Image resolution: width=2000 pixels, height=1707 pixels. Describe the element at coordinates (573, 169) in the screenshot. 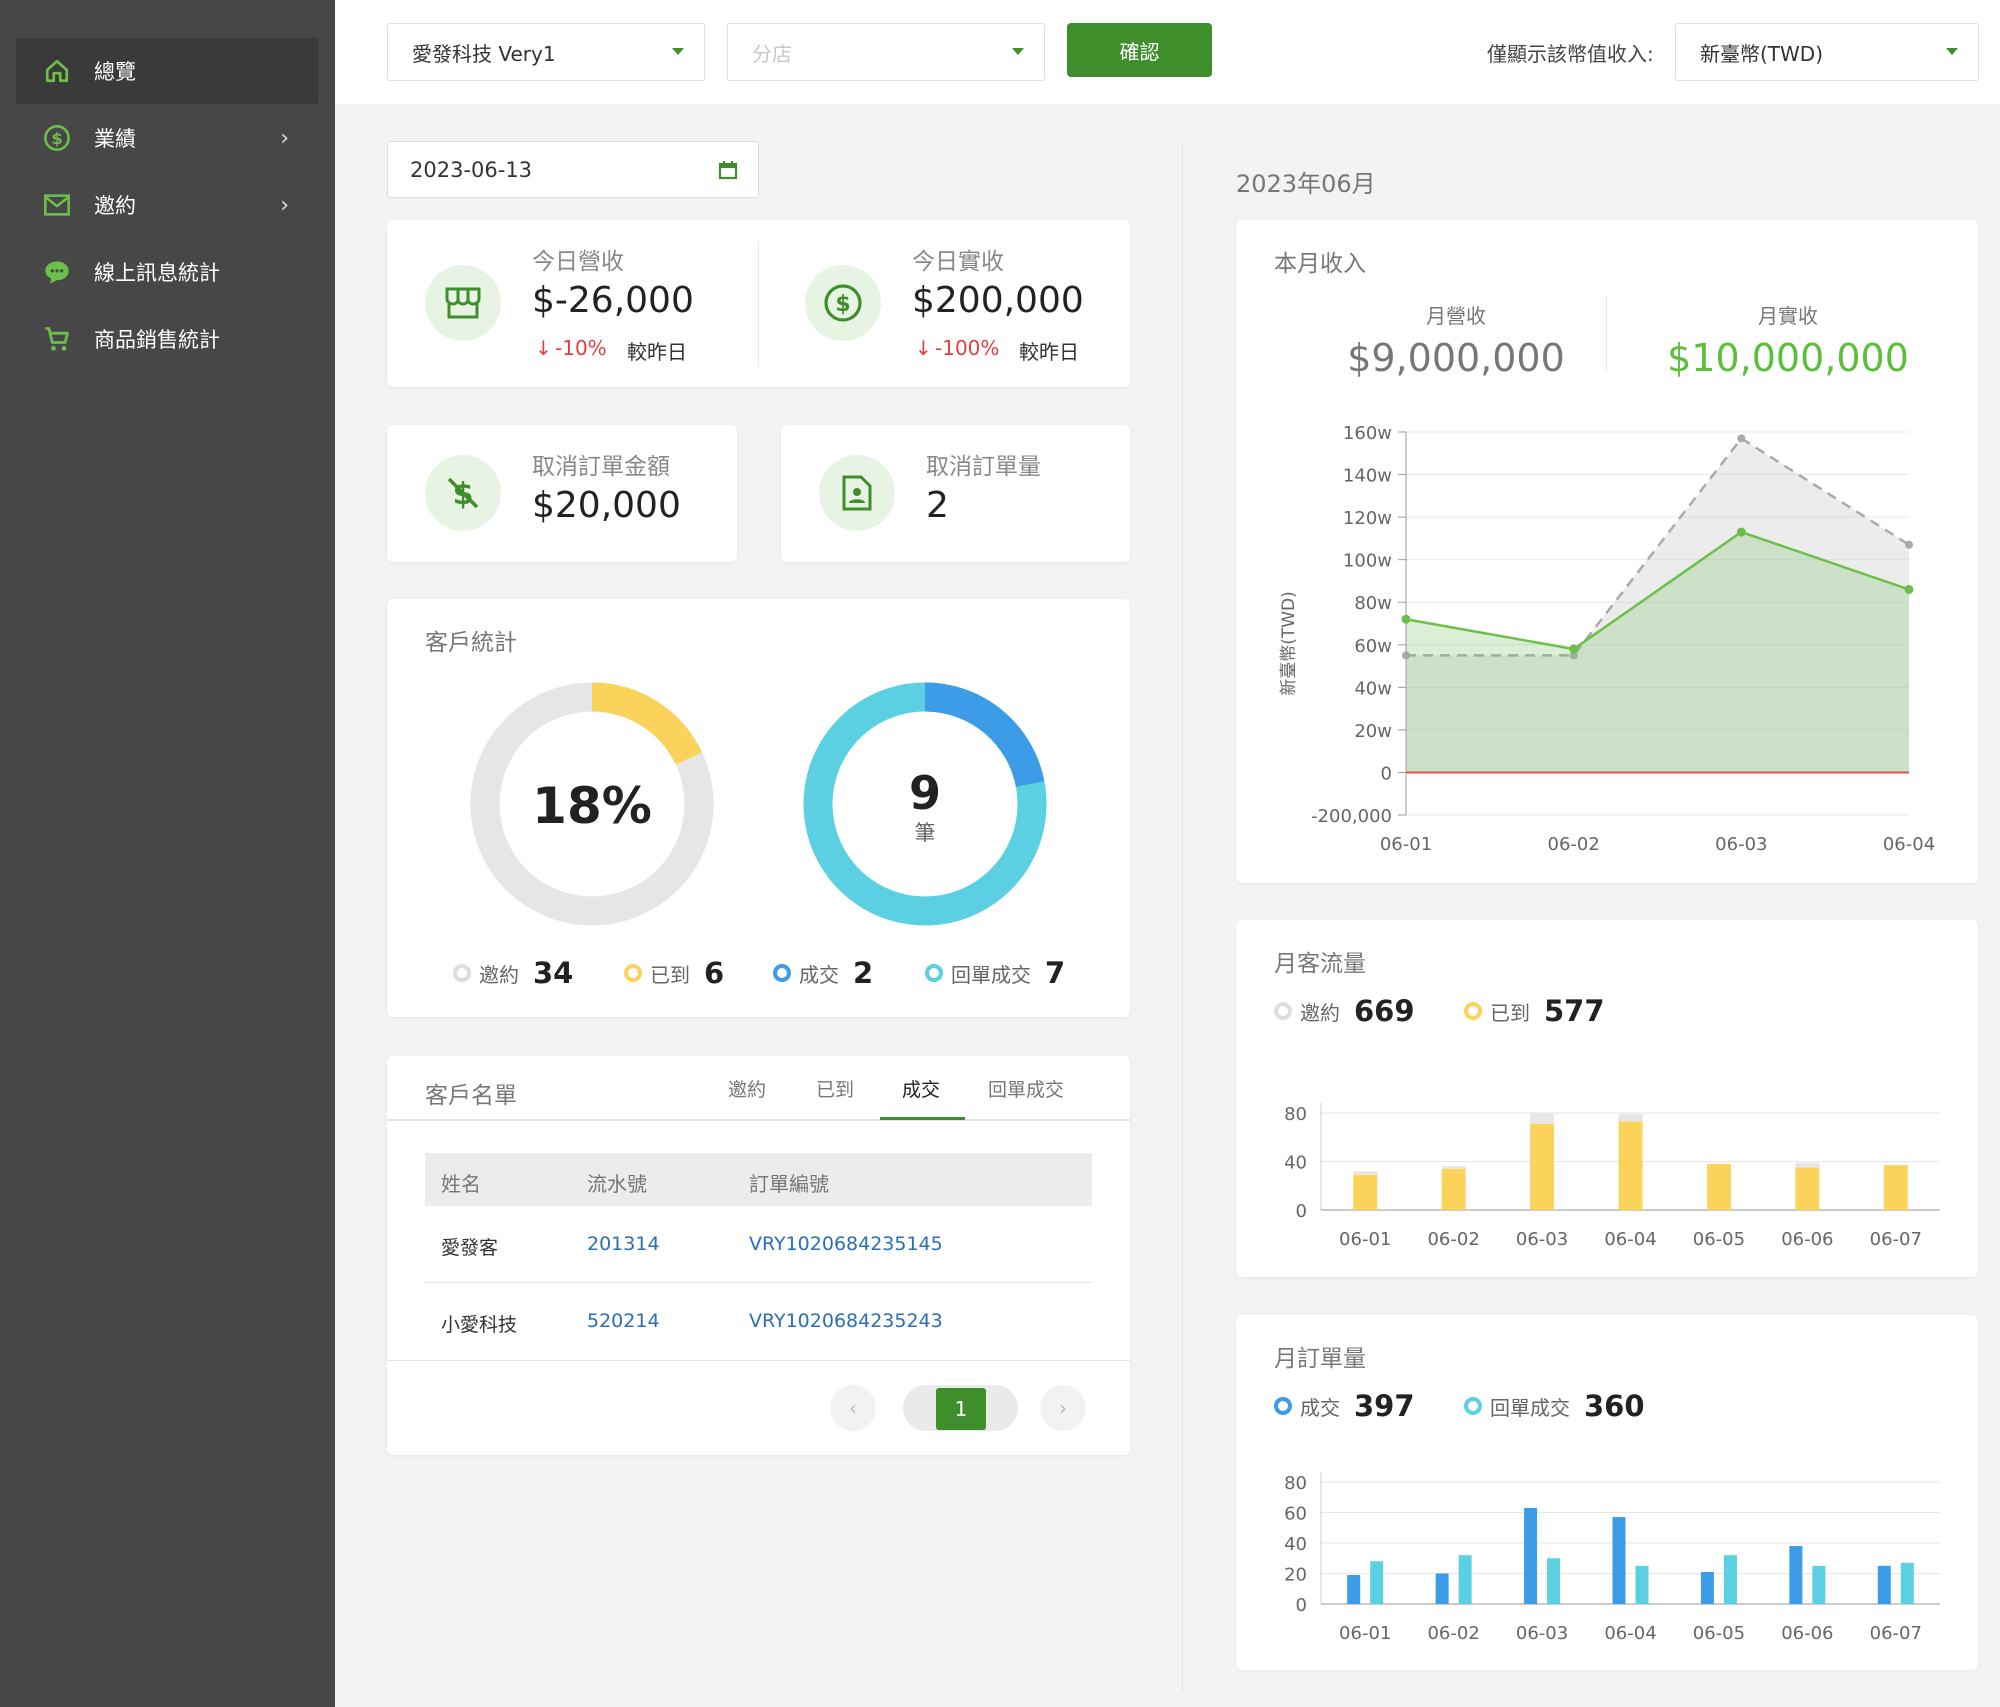

I see `date-picker: 2023-06-13` at that location.